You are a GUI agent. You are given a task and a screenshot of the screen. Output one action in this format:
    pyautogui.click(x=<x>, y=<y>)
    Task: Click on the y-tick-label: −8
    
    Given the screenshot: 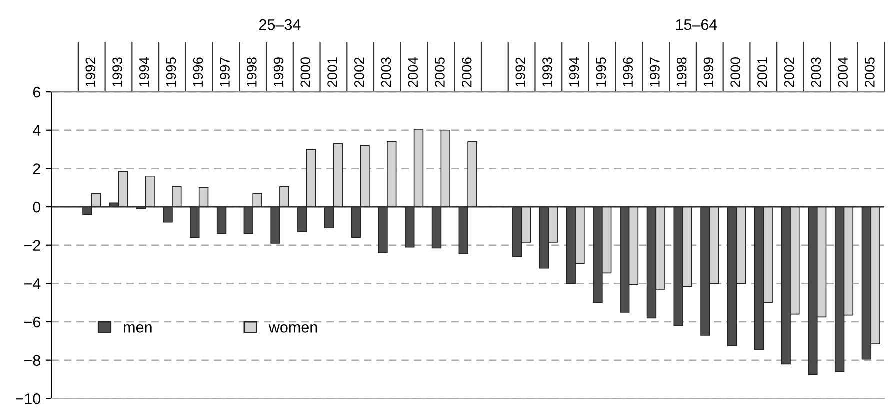 What is the action you would take?
    pyautogui.click(x=32, y=360)
    